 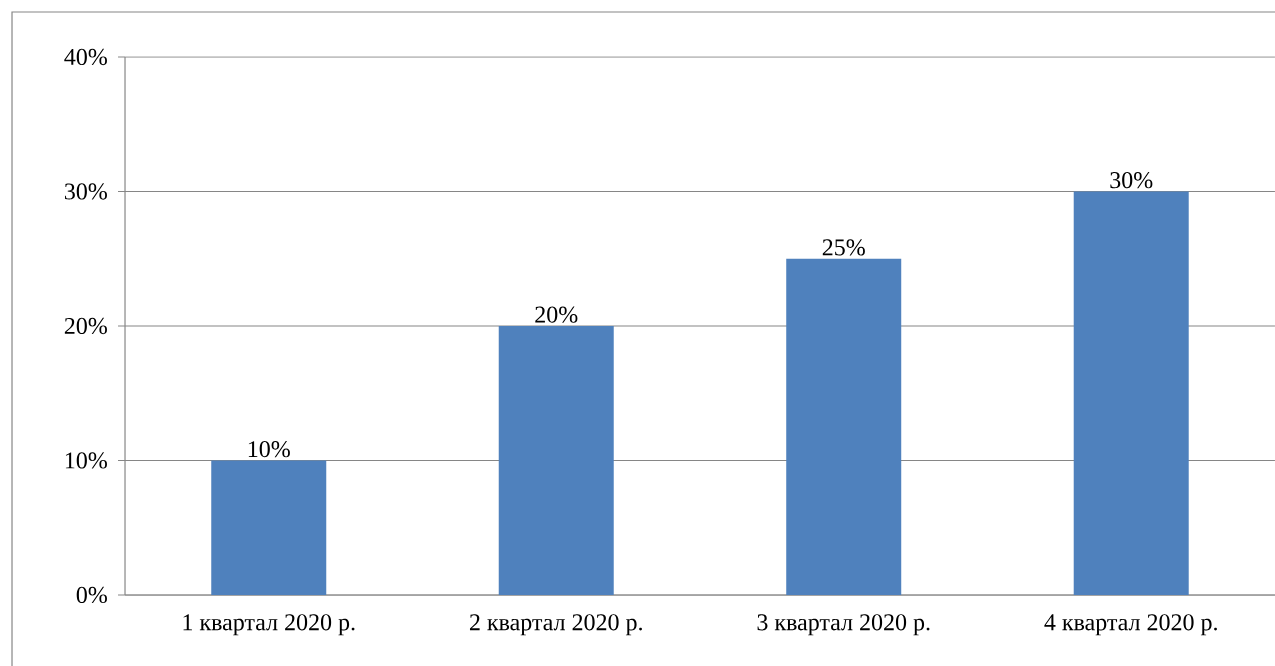 What do you see at coordinates (843, 625) in the screenshot?
I see `x-tick-label: 3 квартал 2020 р.` at bounding box center [843, 625].